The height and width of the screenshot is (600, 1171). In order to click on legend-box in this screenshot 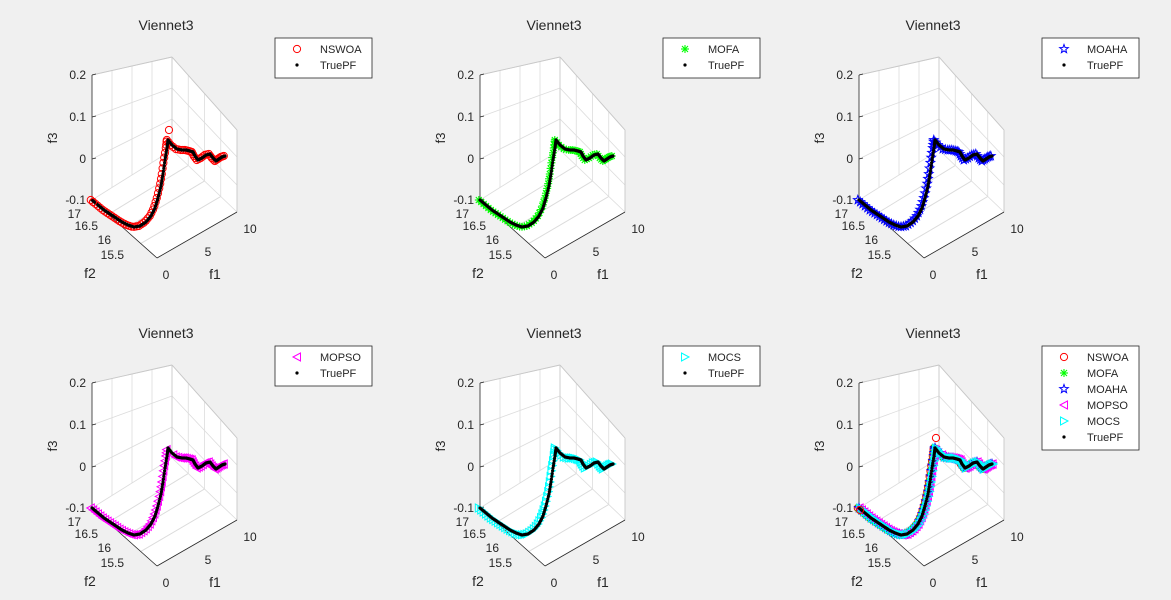, I will do `click(323, 58)`.